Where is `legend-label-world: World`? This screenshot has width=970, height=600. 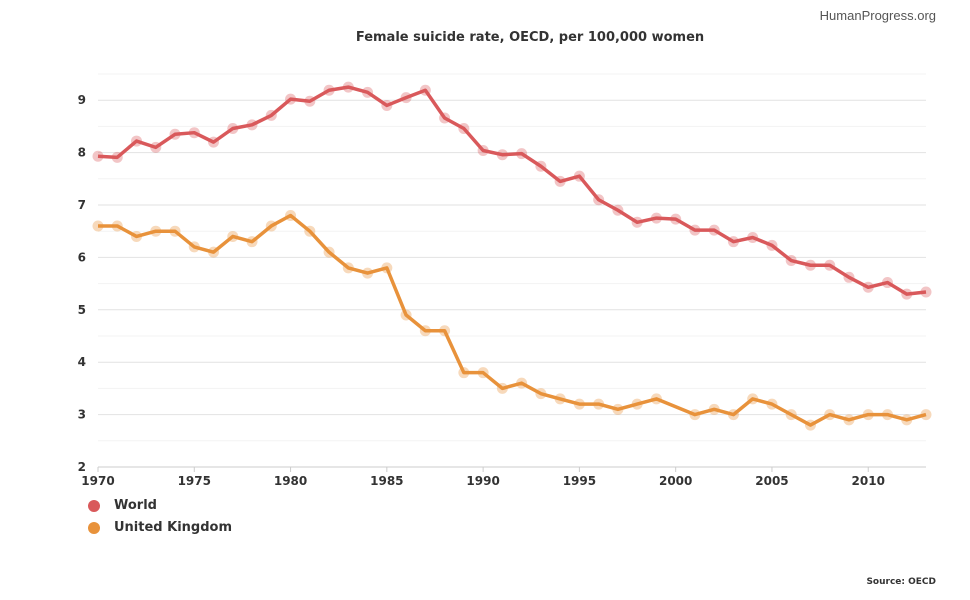
legend-label-world: World is located at coordinates (135, 505).